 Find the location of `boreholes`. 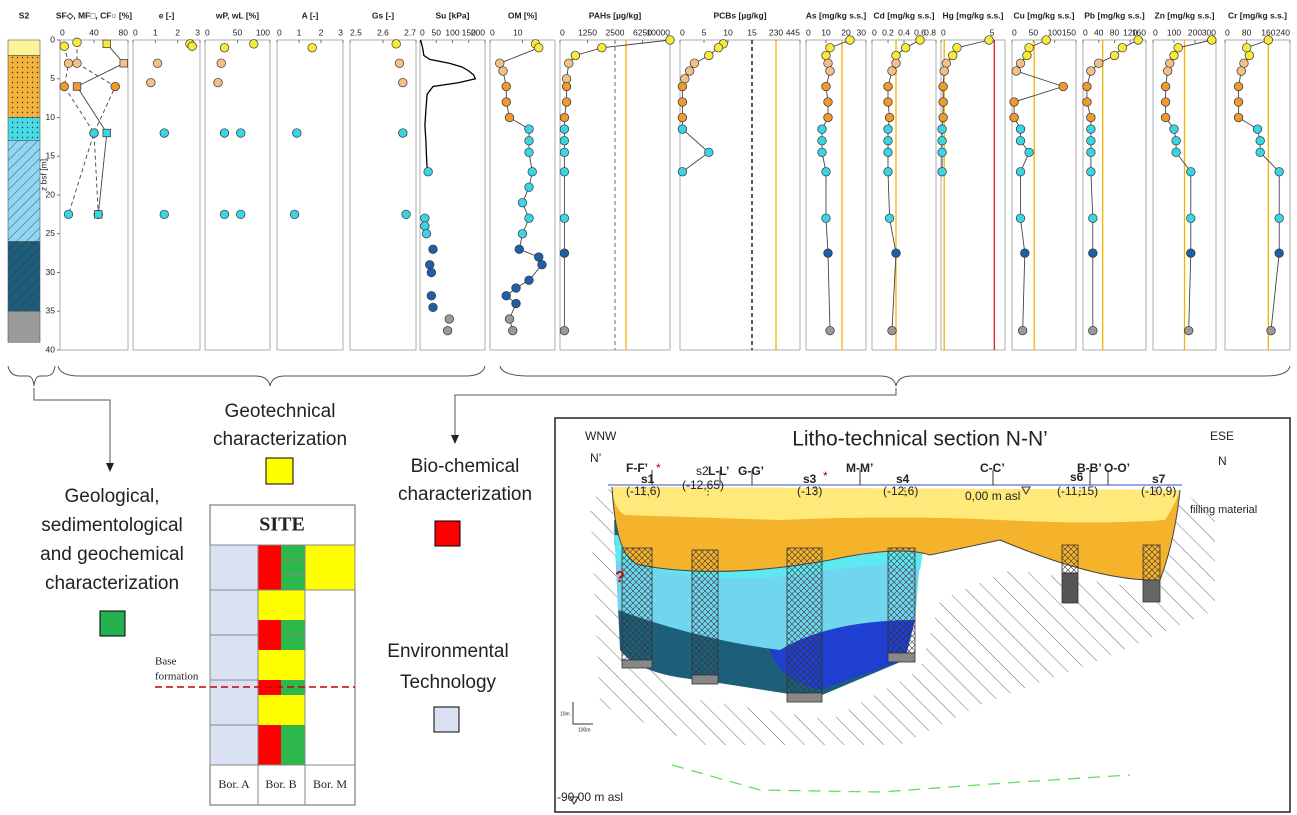

boreholes is located at coordinates (891, 623).